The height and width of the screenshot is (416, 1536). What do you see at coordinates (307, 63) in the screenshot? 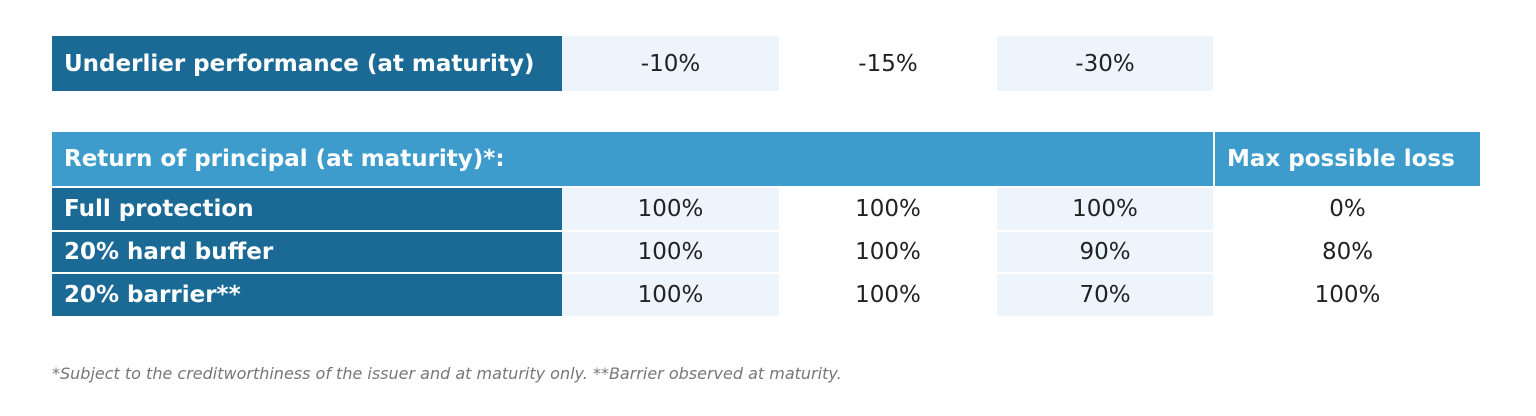
I see `row-label: Underlier performance (at maturity)` at bounding box center [307, 63].